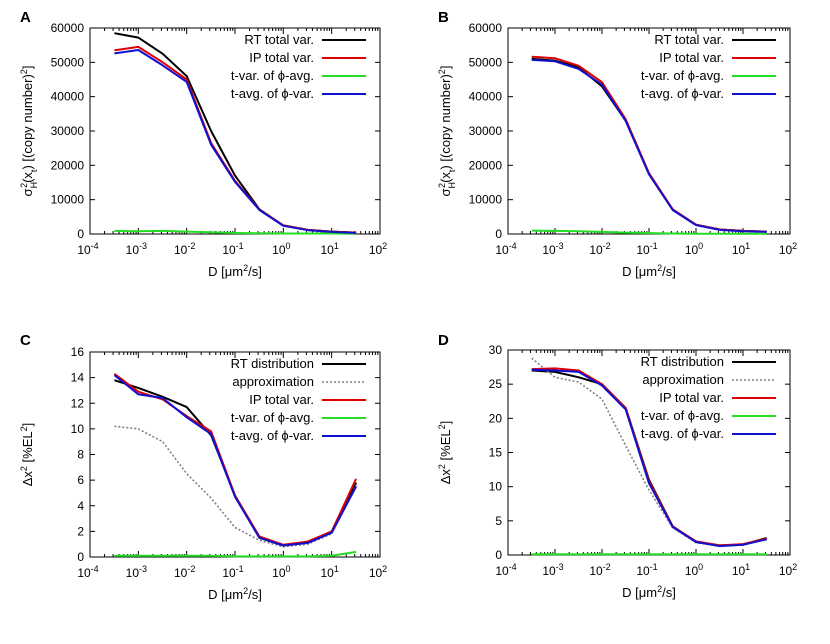  What do you see at coordinates (235, 486) in the screenshot?
I see `series-line-approx` at bounding box center [235, 486].